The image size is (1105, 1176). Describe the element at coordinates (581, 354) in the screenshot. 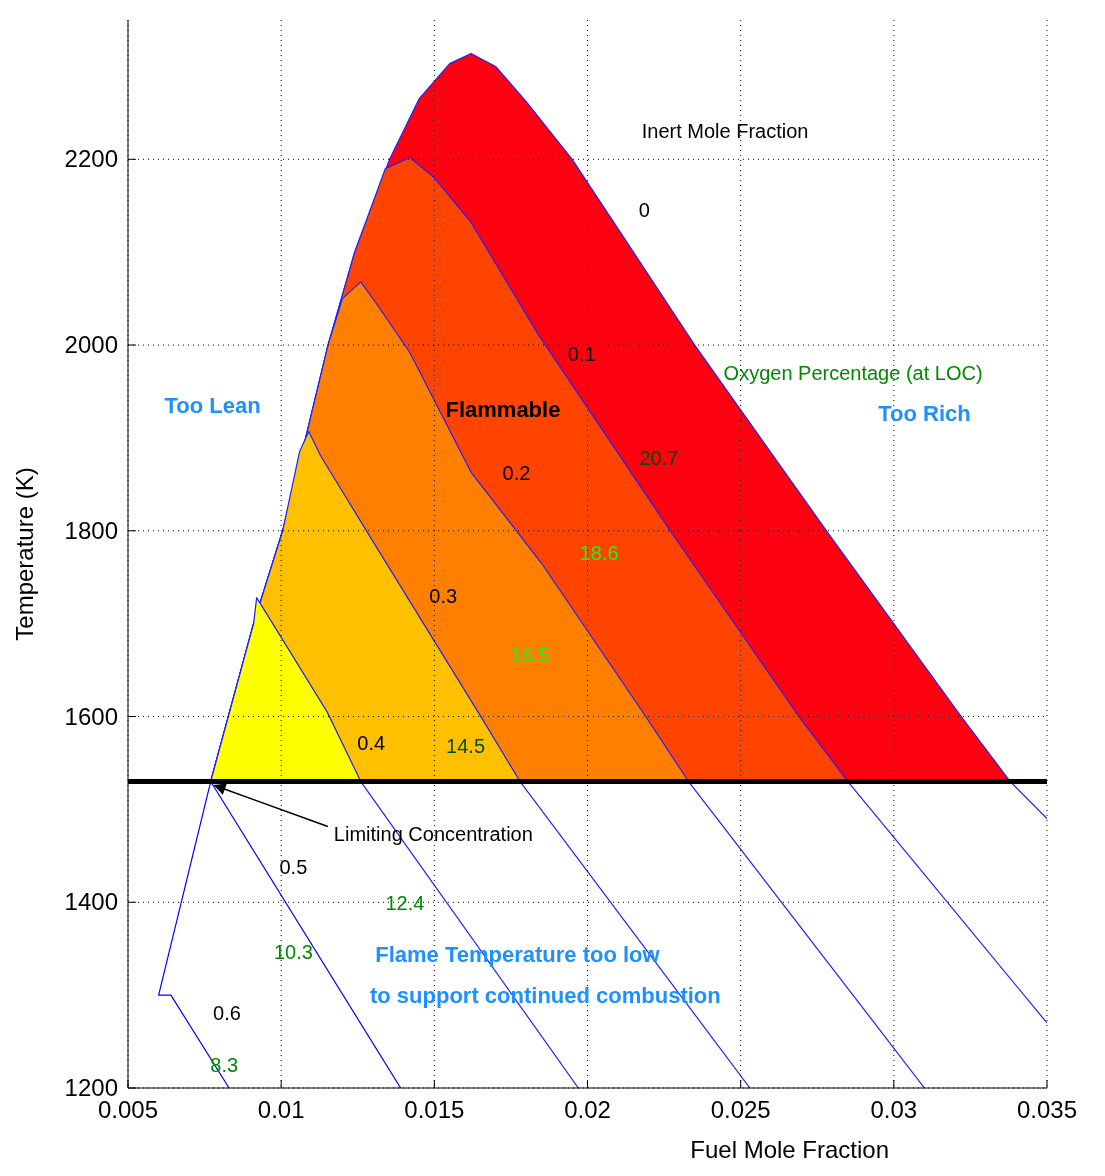

I see `annotation: 0.1` at that location.